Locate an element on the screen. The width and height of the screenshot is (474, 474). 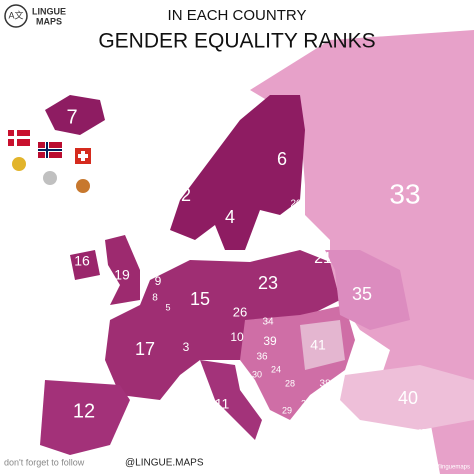
rank-label: 24 is located at coordinates (276, 369).